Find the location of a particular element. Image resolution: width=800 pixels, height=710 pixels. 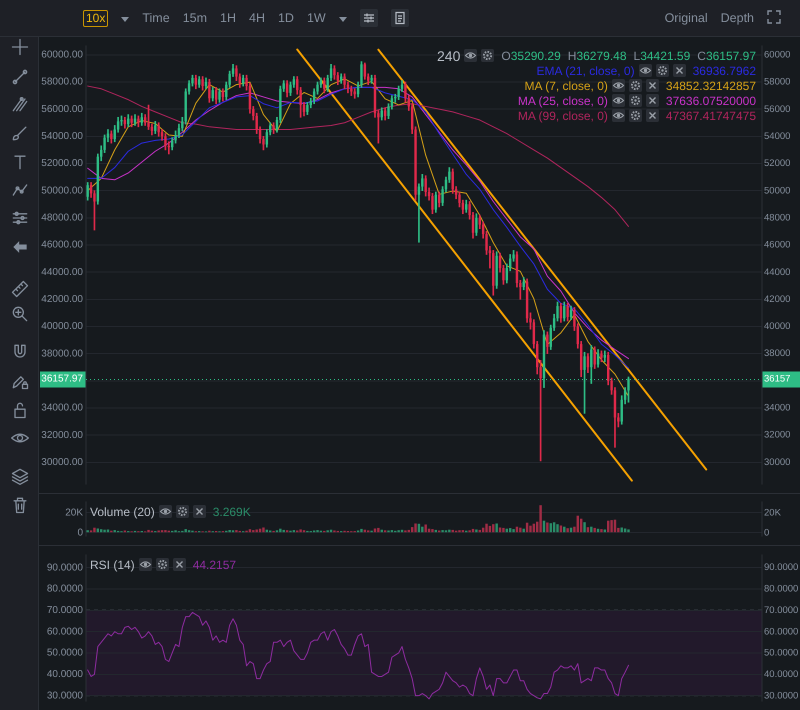

y2-tick-label: 52000 is located at coordinates (777, 164).